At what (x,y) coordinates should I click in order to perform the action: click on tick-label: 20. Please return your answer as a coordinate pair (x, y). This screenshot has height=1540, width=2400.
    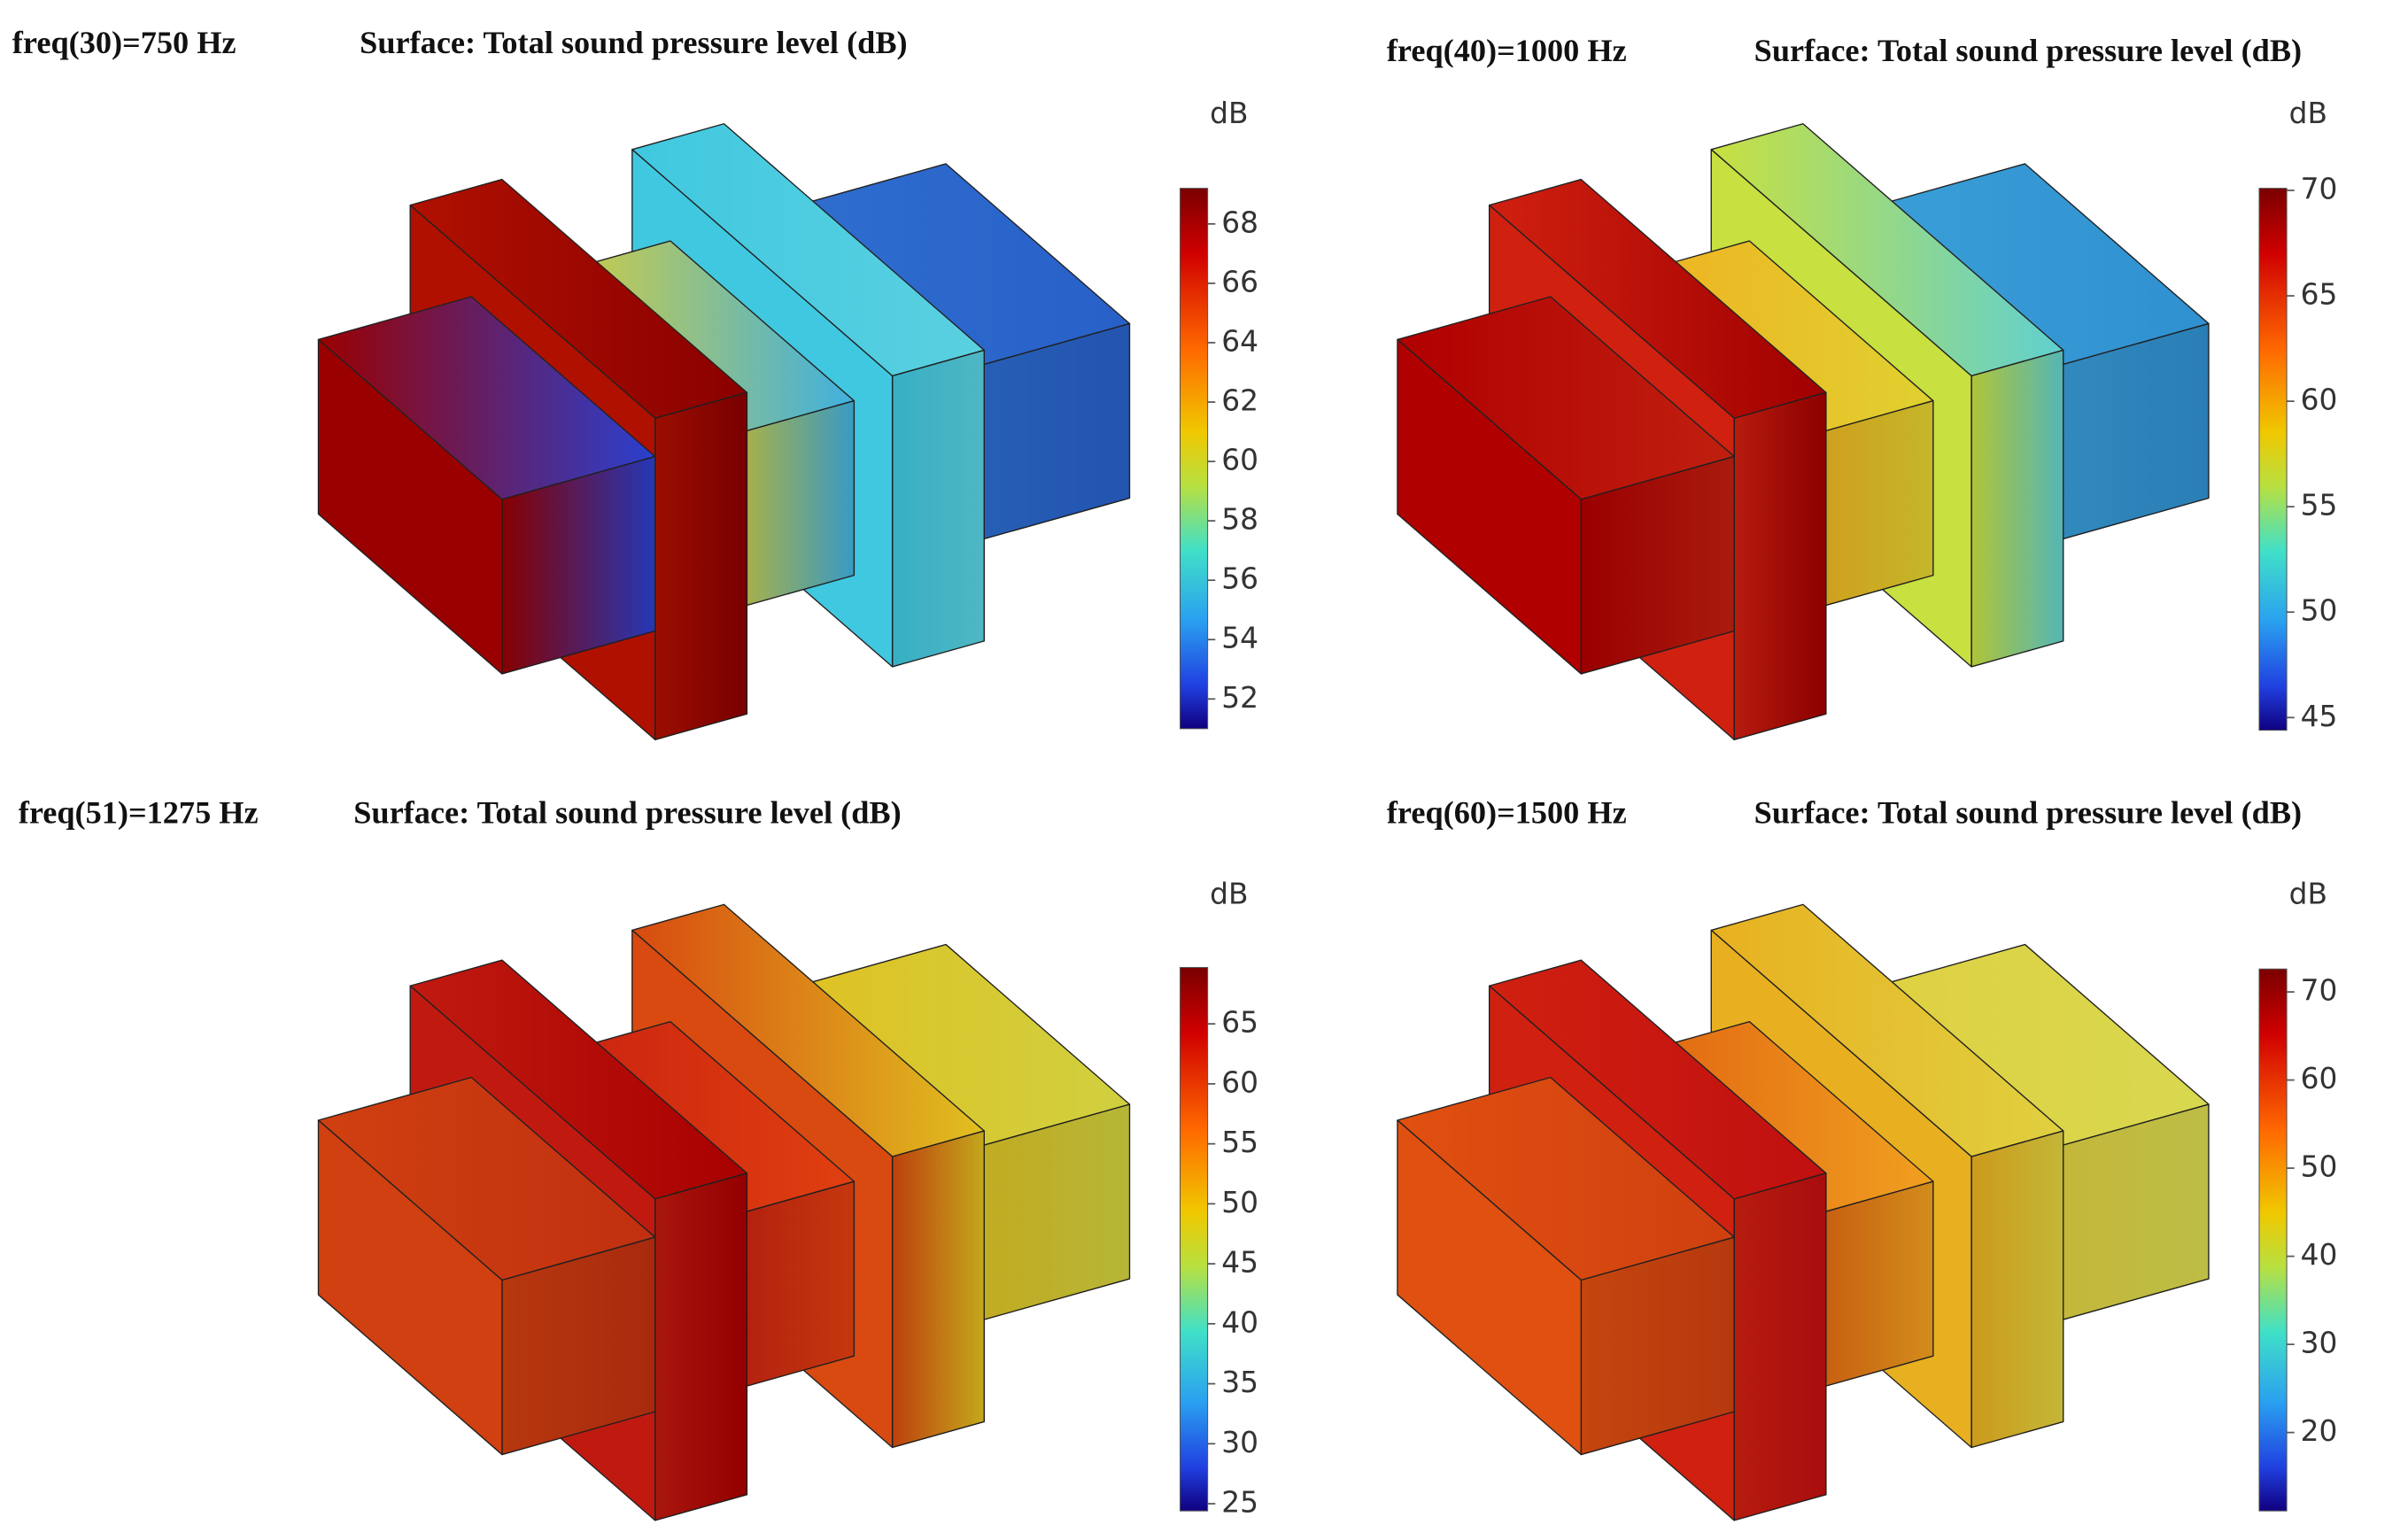
    Looking at the image, I should click on (2319, 1431).